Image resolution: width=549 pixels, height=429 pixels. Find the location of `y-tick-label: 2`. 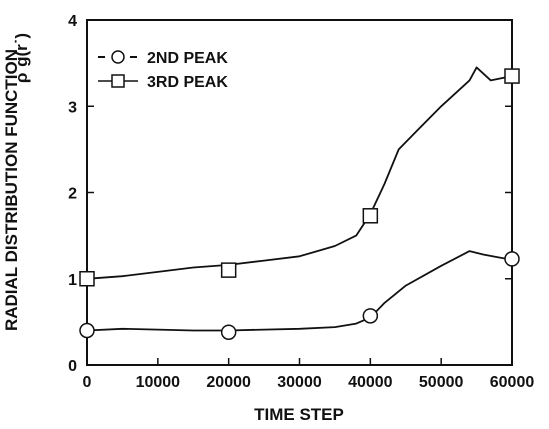

y-tick-label: 2 is located at coordinates (72, 194).